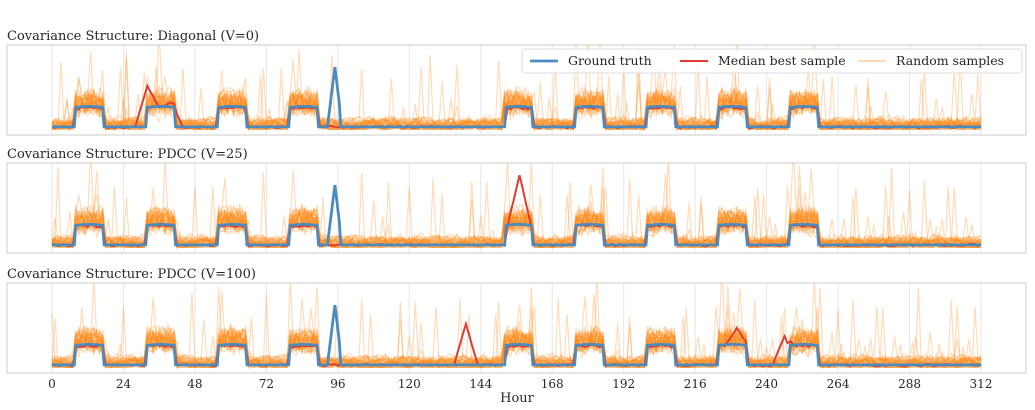 This screenshot has width=1035, height=410. Describe the element at coordinates (266, 384) in the screenshot. I see `x-tick-label: 72` at that location.